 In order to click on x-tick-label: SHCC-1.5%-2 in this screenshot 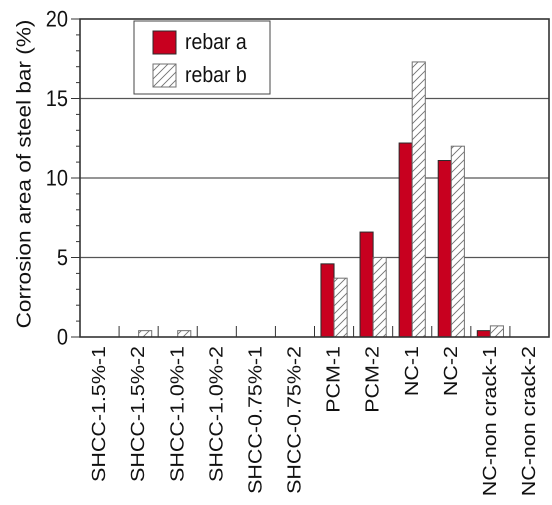, I will do `click(138, 414)`.